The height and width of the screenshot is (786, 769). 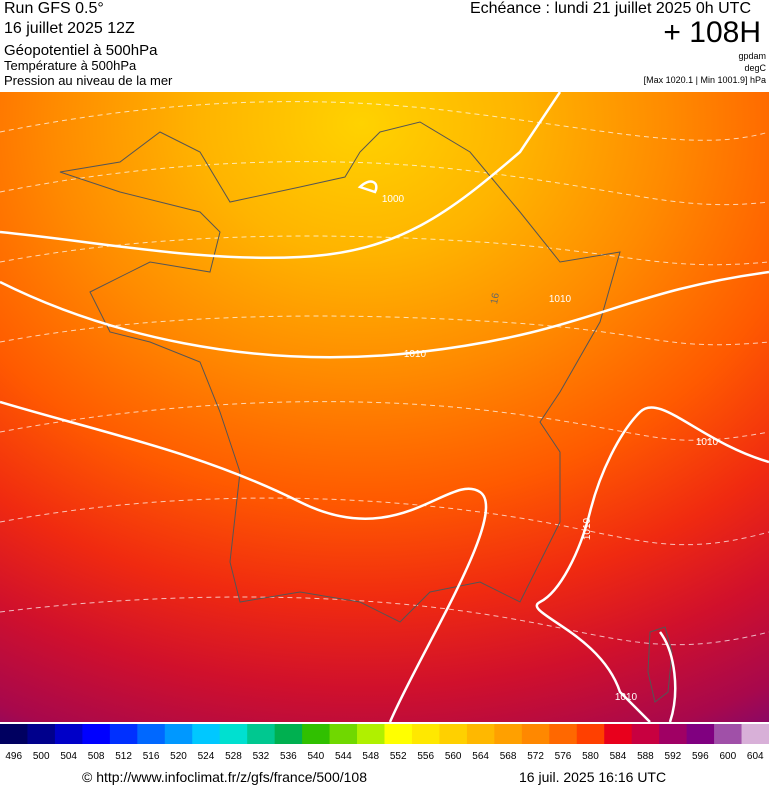 I want to click on scale-label: 572, so click(x=535, y=756).